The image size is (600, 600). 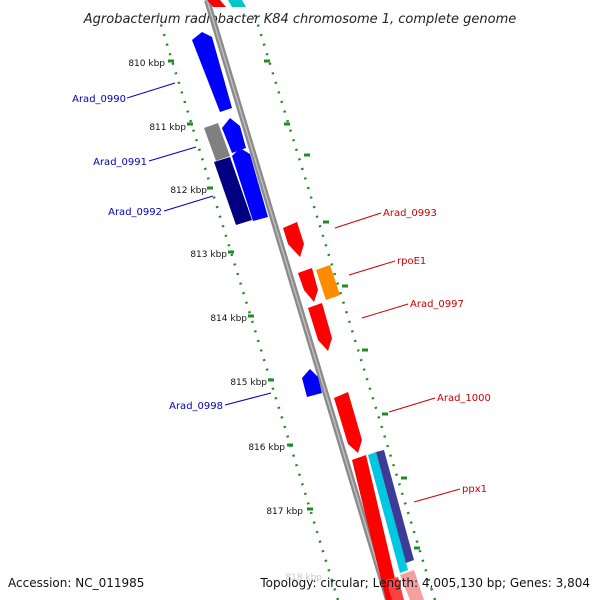 What do you see at coordinates (437, 304) in the screenshot?
I see `gene-label-arad-0997: Arad_0997` at bounding box center [437, 304].